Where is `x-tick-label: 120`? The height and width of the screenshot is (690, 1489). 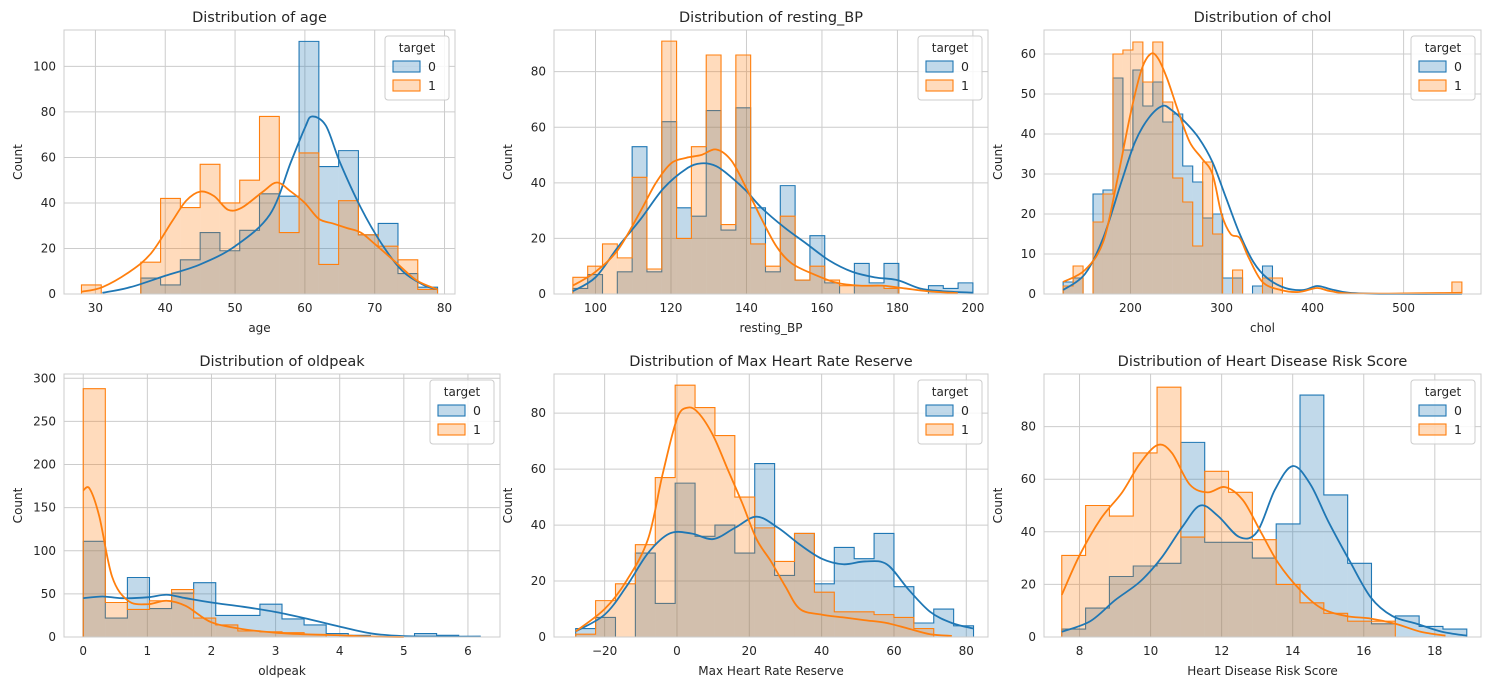
x-tick-label: 120 is located at coordinates (671, 308).